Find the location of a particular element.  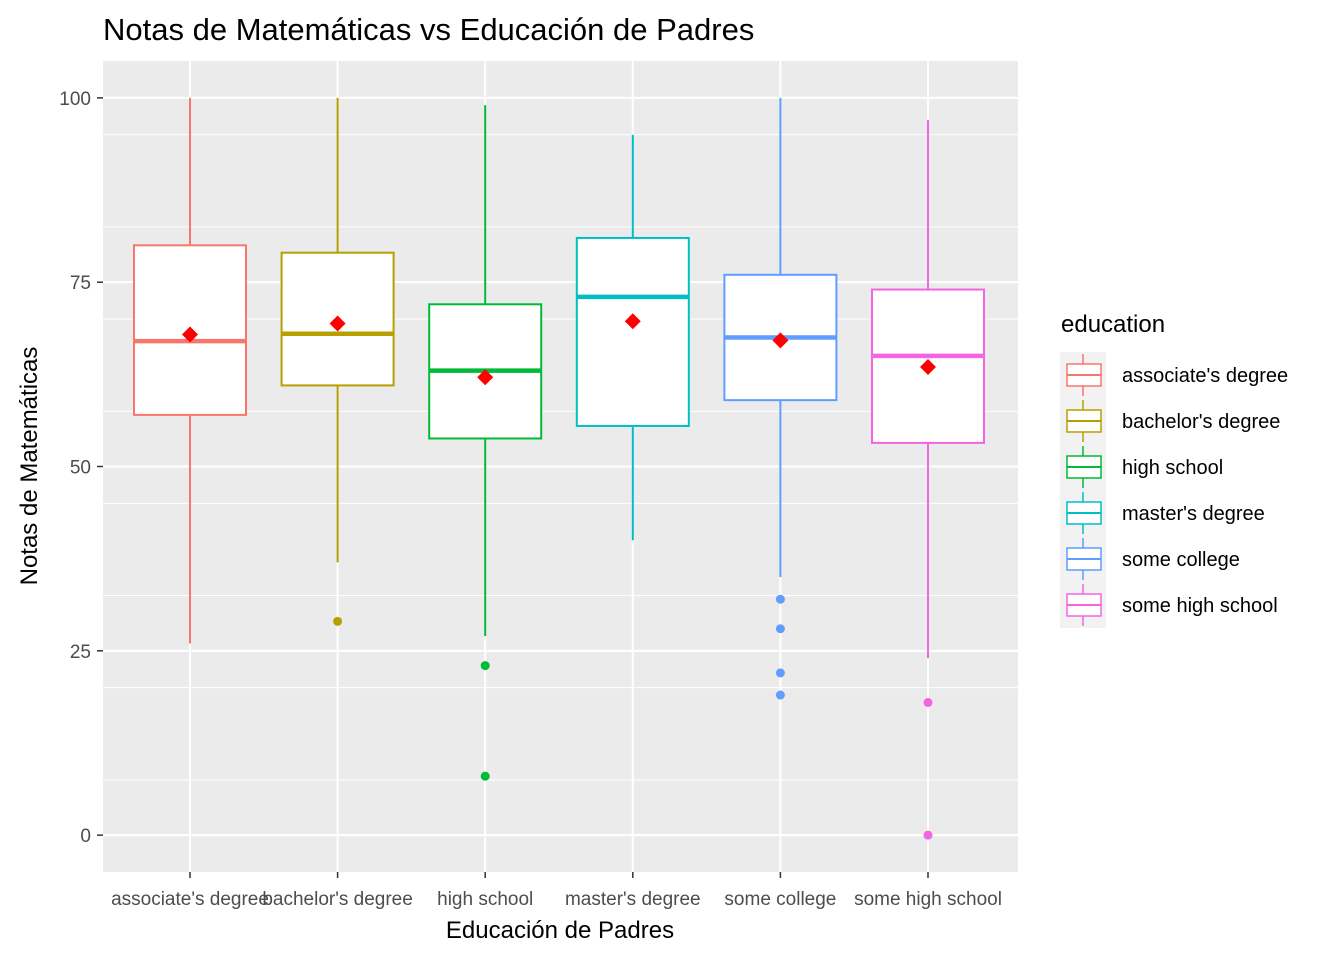

legend-label: bachelor's degree is located at coordinates (1201, 422).